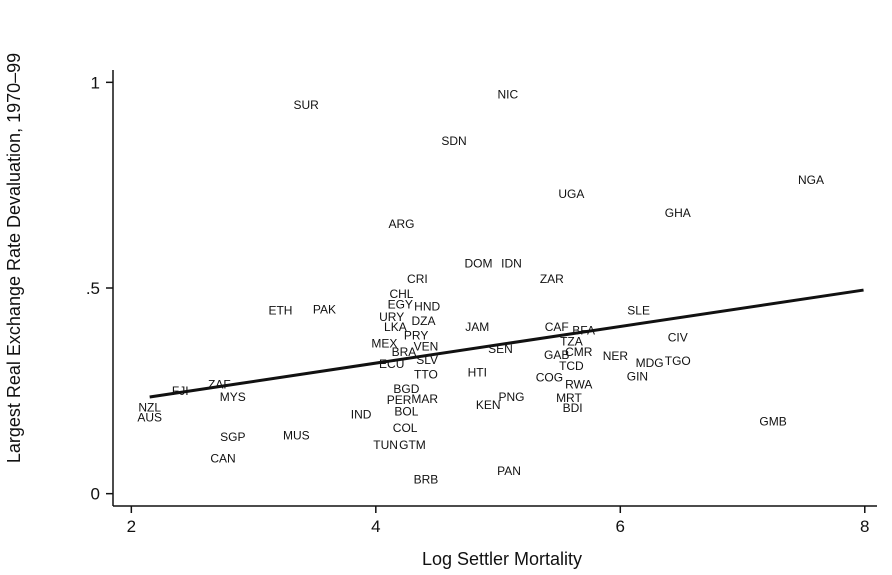 Image resolution: width=892 pixels, height=575 pixels. I want to click on point-label-brb: BRB, so click(426, 479).